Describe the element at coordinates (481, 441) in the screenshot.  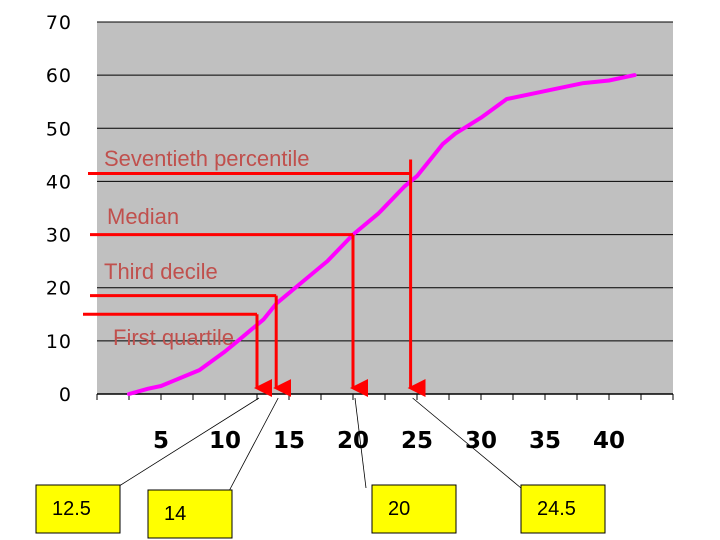
I see `x-tick-label: 30` at that location.